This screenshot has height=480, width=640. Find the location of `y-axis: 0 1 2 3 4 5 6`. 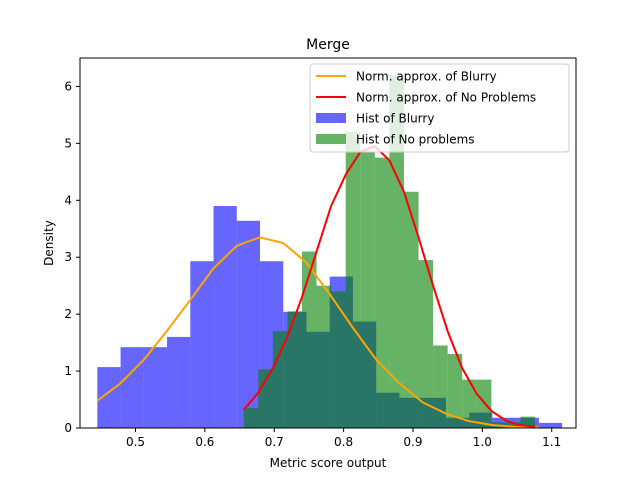

y-axis: 0 1 2 3 4 5 6 is located at coordinates (72, 257).